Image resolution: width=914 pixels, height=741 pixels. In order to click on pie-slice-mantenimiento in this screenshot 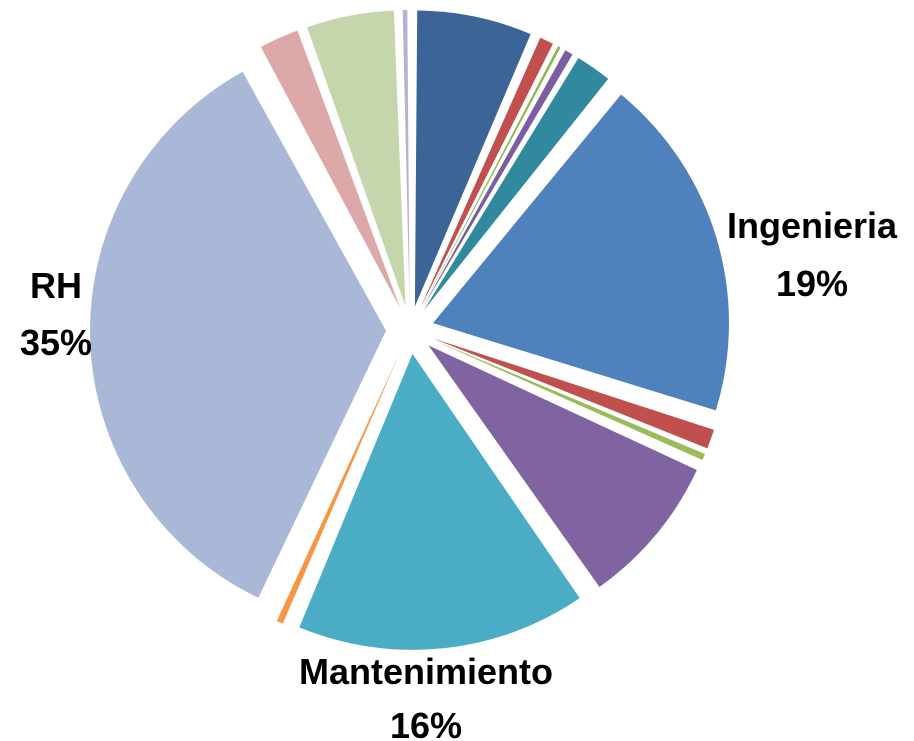, I will do `click(439, 501)`.